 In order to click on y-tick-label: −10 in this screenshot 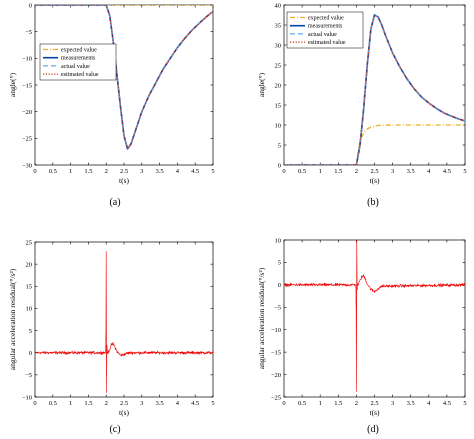, I will do `click(27, 397)`.